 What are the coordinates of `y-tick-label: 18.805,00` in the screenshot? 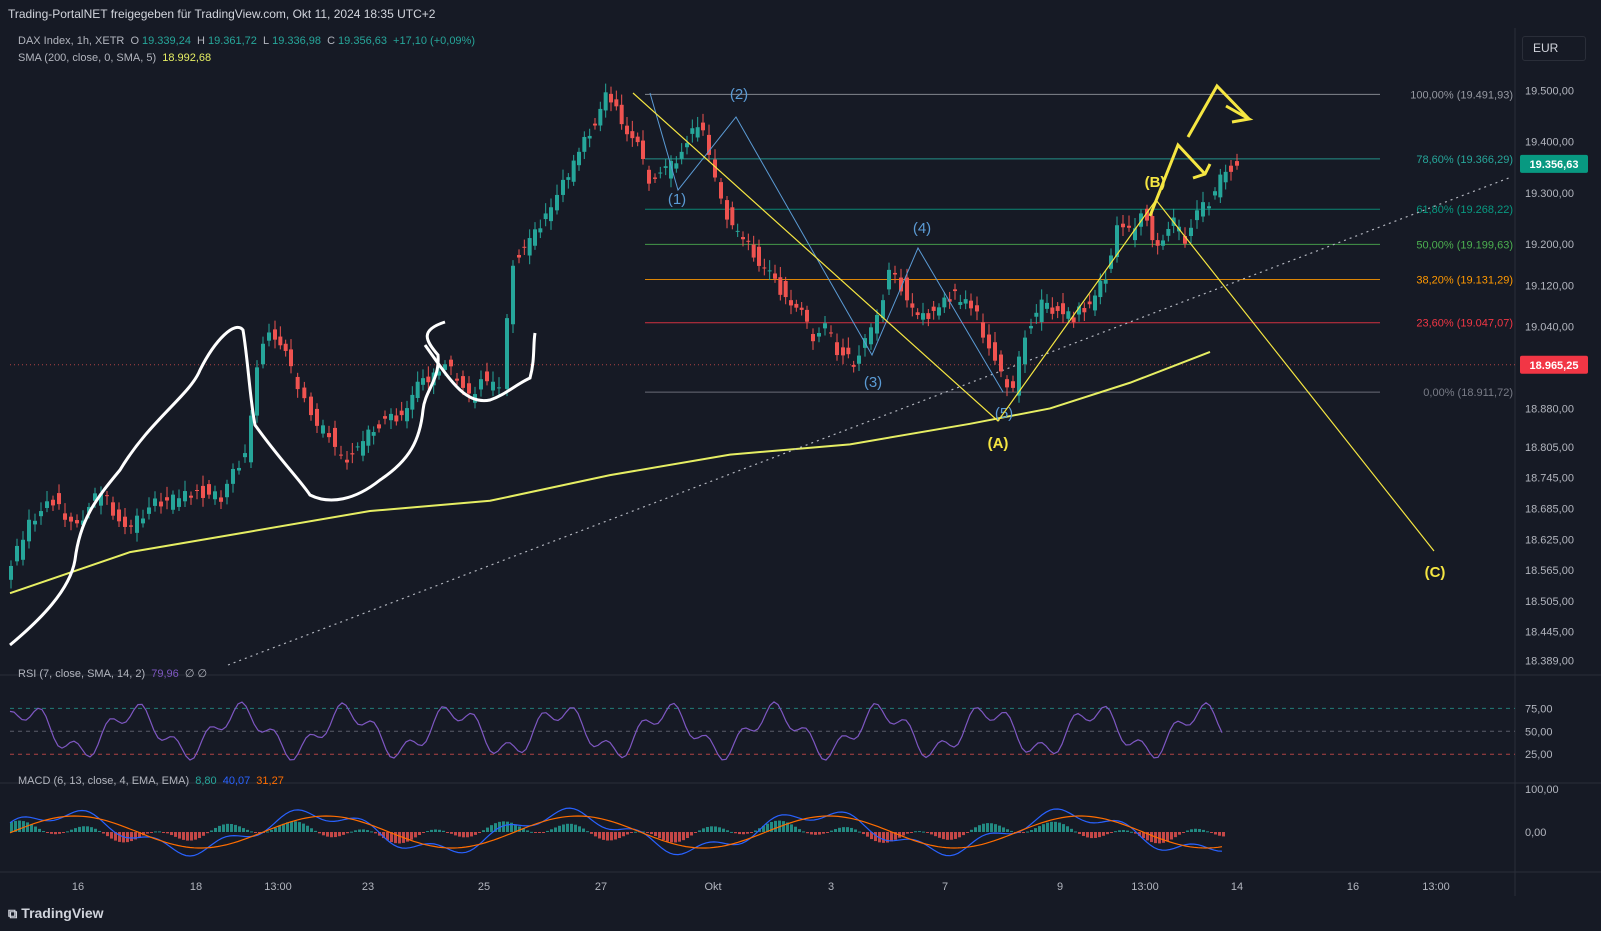 It's located at (1549, 448).